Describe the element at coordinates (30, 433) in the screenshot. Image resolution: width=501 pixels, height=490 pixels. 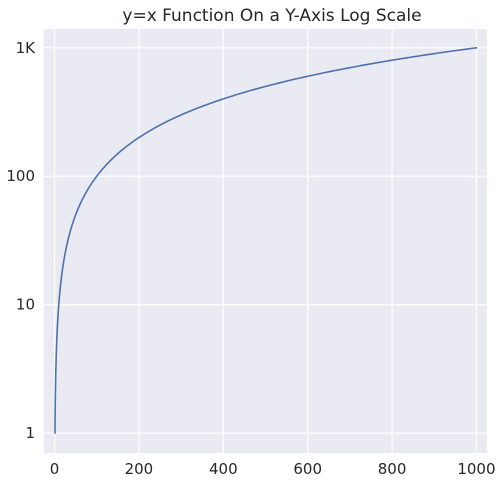
I see `y-tick-label: 1` at that location.